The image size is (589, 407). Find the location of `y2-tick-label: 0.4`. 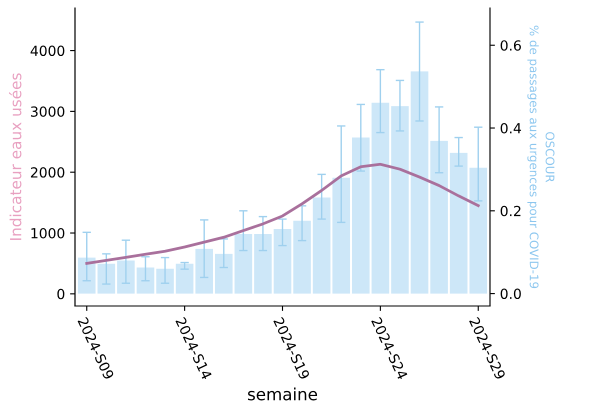

y2-tick-label: 0.4 is located at coordinates (511, 128).